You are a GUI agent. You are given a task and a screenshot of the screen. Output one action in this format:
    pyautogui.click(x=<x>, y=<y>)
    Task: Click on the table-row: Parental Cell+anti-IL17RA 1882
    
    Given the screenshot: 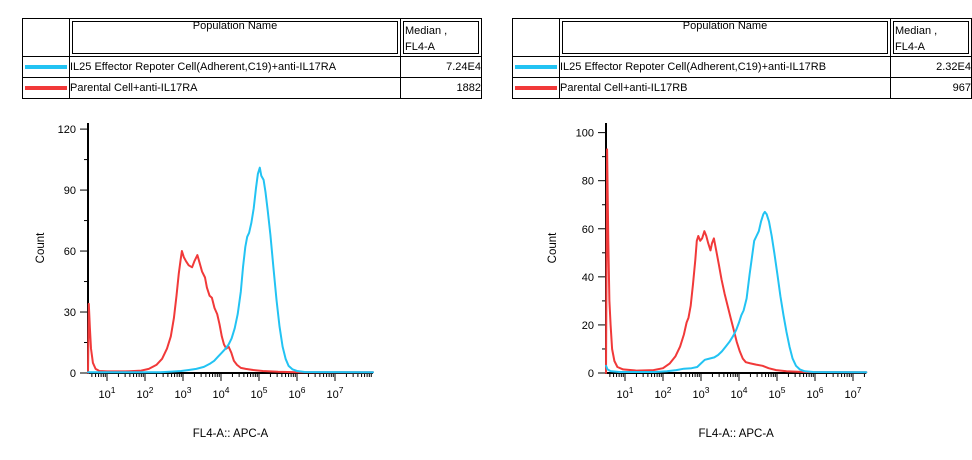 What is the action you would take?
    pyautogui.click(x=252, y=88)
    